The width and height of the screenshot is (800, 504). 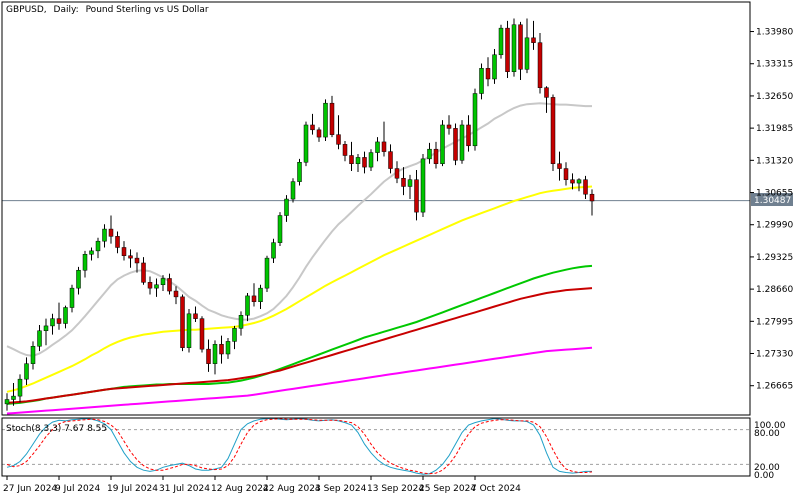 What do you see at coordinates (299, 380) in the screenshot?
I see `moving-average-line` at bounding box center [299, 380].